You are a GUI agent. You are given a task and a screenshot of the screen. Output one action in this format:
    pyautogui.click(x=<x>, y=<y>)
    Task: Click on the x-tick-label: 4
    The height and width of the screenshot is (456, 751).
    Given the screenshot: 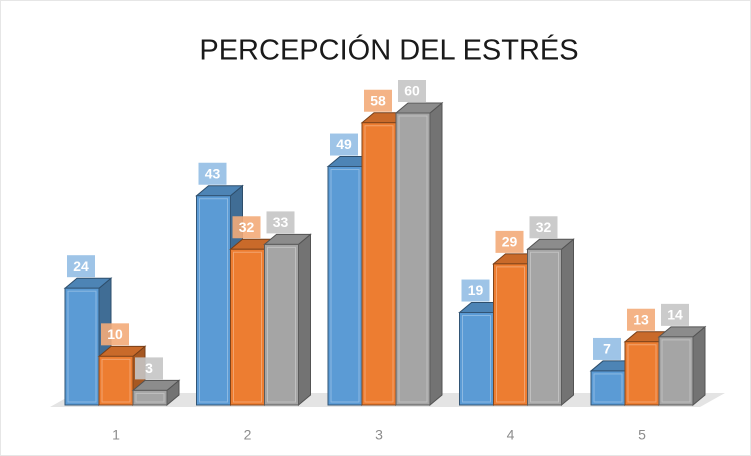 What is the action you would take?
    pyautogui.click(x=511, y=435)
    